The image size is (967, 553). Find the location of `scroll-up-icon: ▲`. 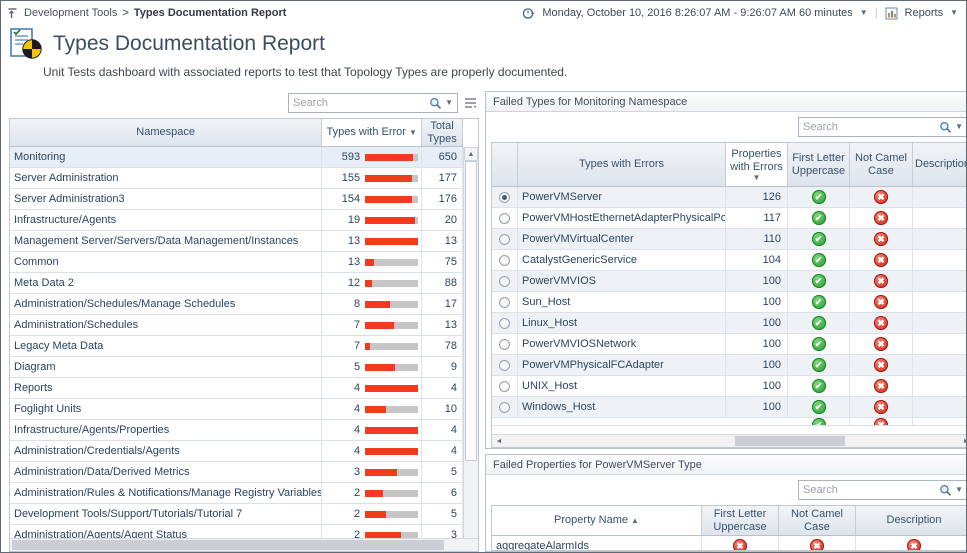

scroll-up-icon: ▲ is located at coordinates (471, 154).